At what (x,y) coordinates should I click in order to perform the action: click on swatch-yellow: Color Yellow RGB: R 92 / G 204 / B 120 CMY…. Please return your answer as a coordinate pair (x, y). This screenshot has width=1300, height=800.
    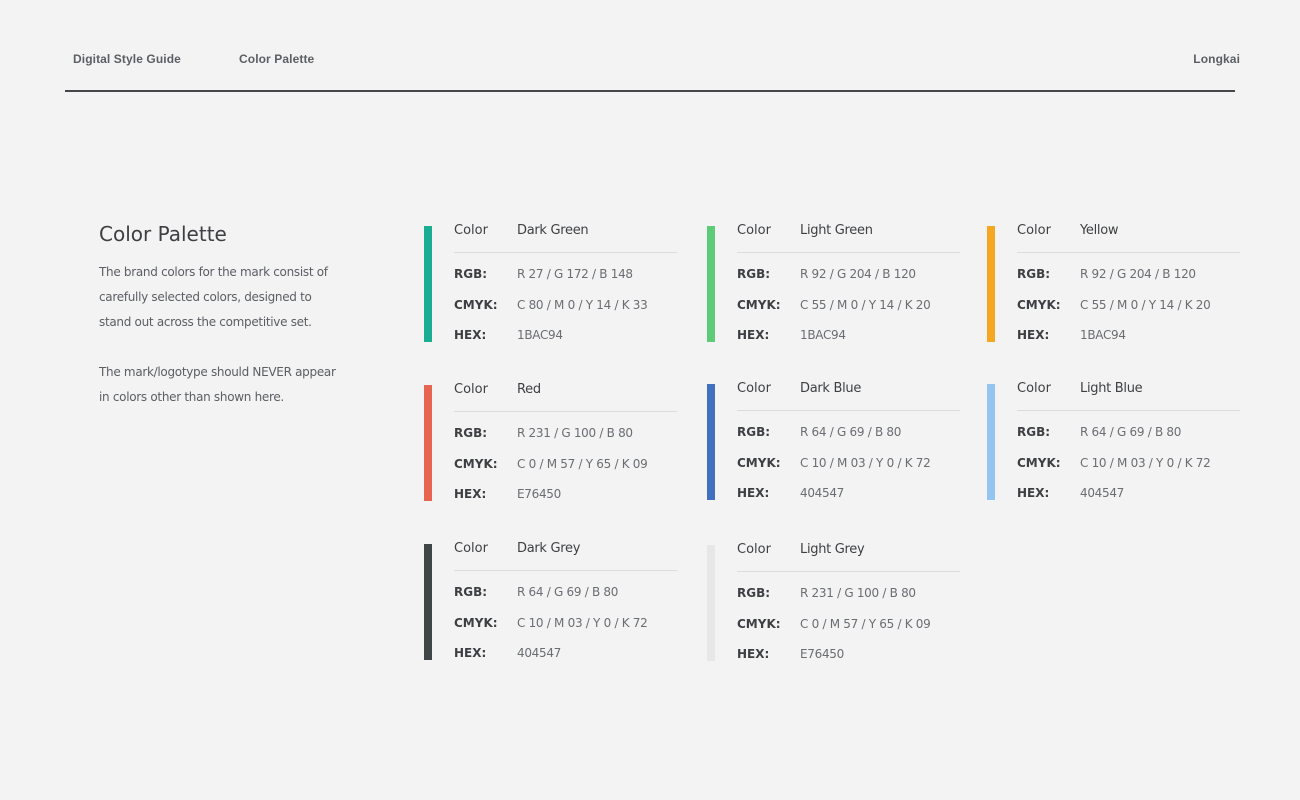
    Looking at the image, I should click on (1113, 284).